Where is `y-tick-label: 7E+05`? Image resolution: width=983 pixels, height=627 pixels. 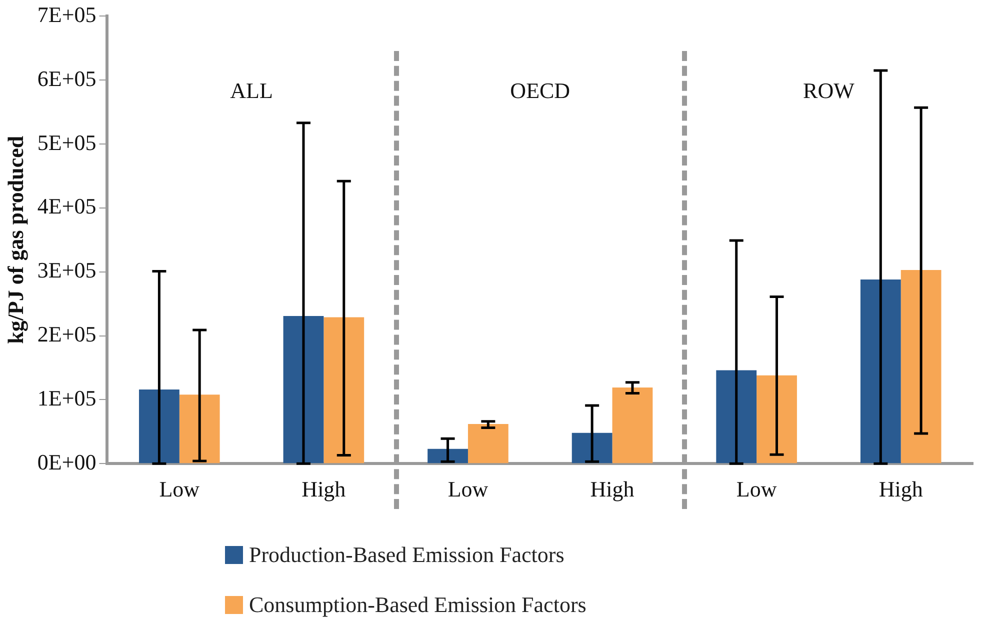 y-tick-label: 7E+05 is located at coordinates (66, 14).